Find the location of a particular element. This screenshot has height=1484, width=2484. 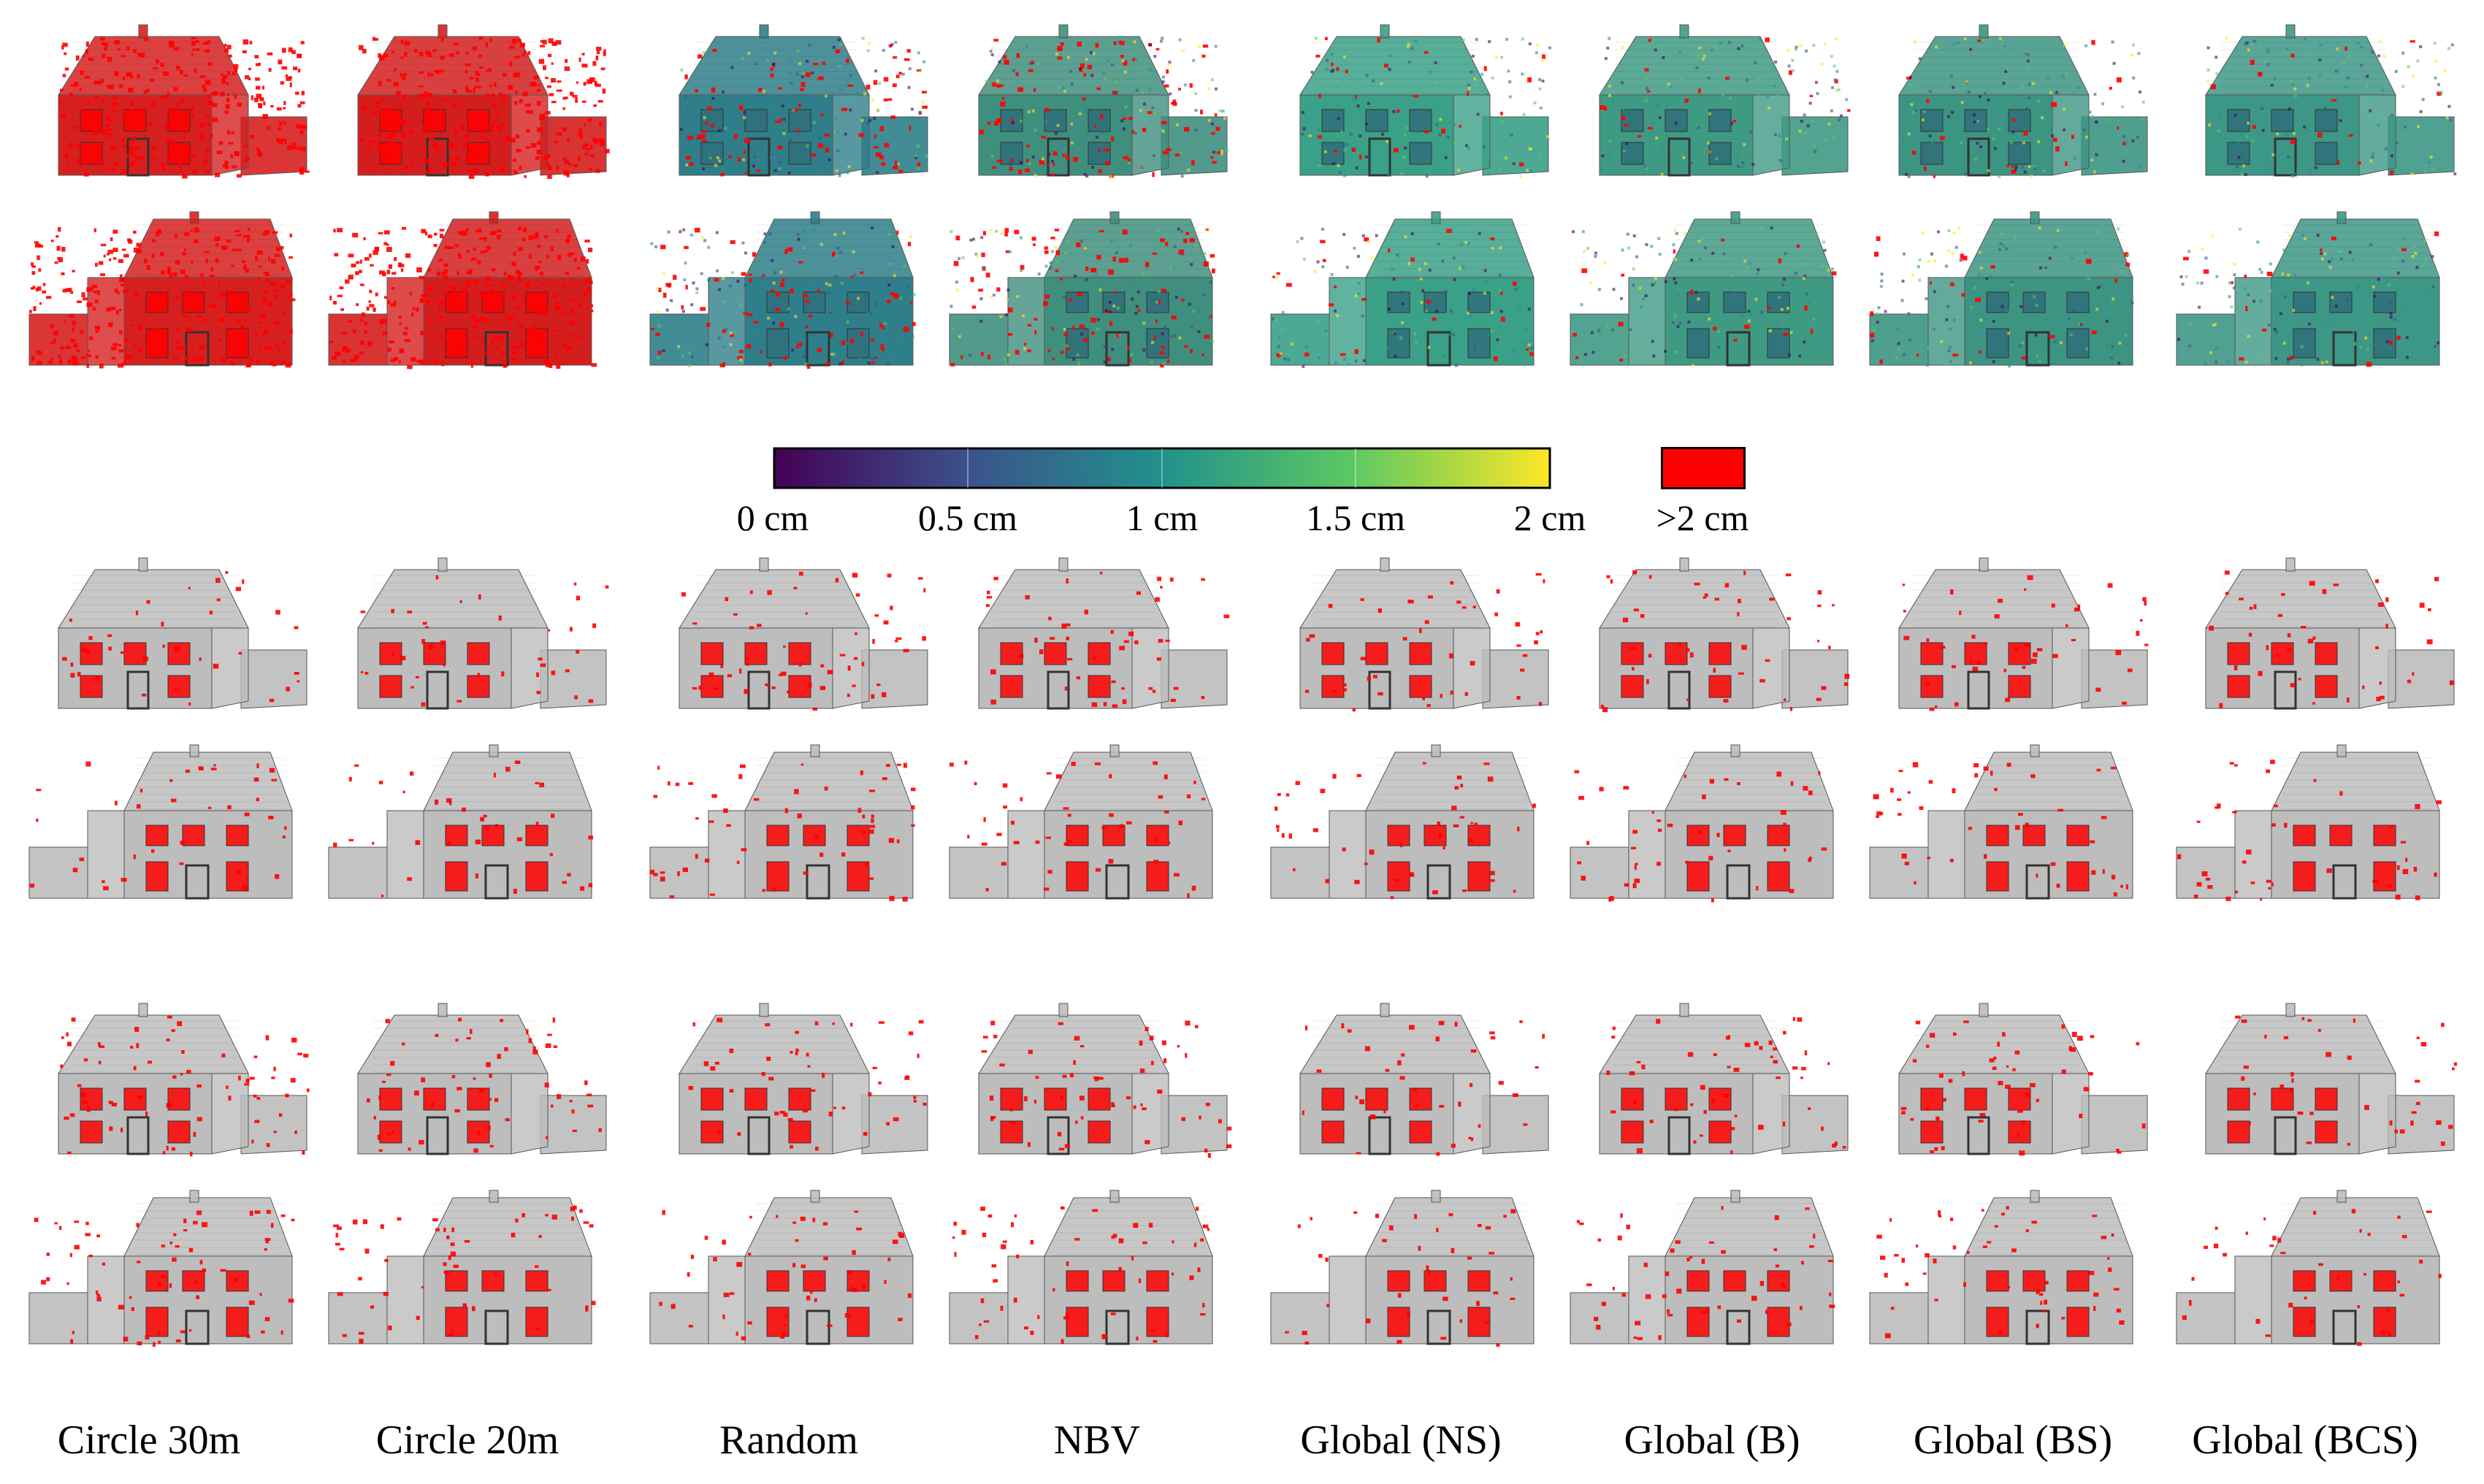

colorbar-tick: 0 cm is located at coordinates (772, 518).